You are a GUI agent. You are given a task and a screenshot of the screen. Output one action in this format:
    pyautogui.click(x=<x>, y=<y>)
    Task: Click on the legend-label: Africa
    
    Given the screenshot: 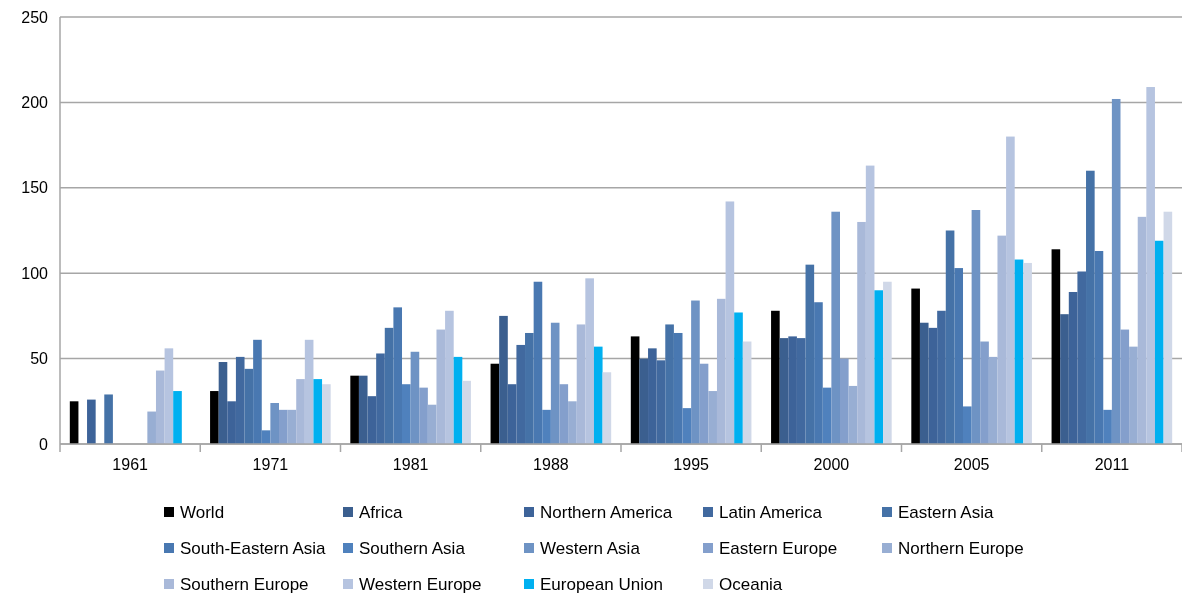 What is the action you would take?
    pyautogui.click(x=381, y=512)
    